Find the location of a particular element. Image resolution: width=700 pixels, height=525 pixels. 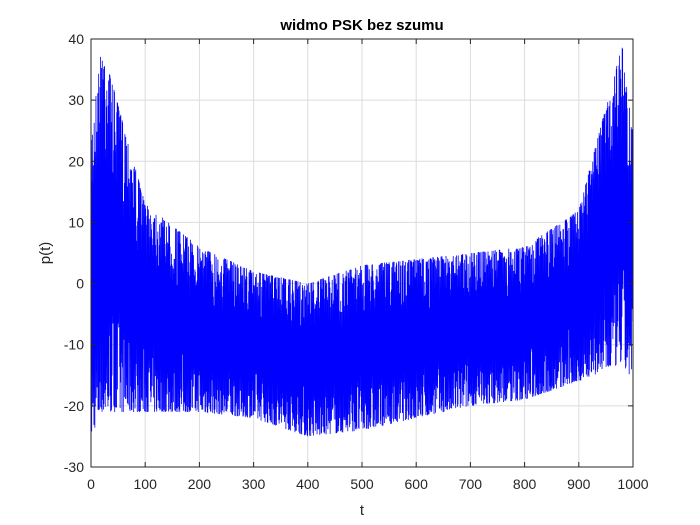

y-tick-label: 10 is located at coordinates (76, 222).